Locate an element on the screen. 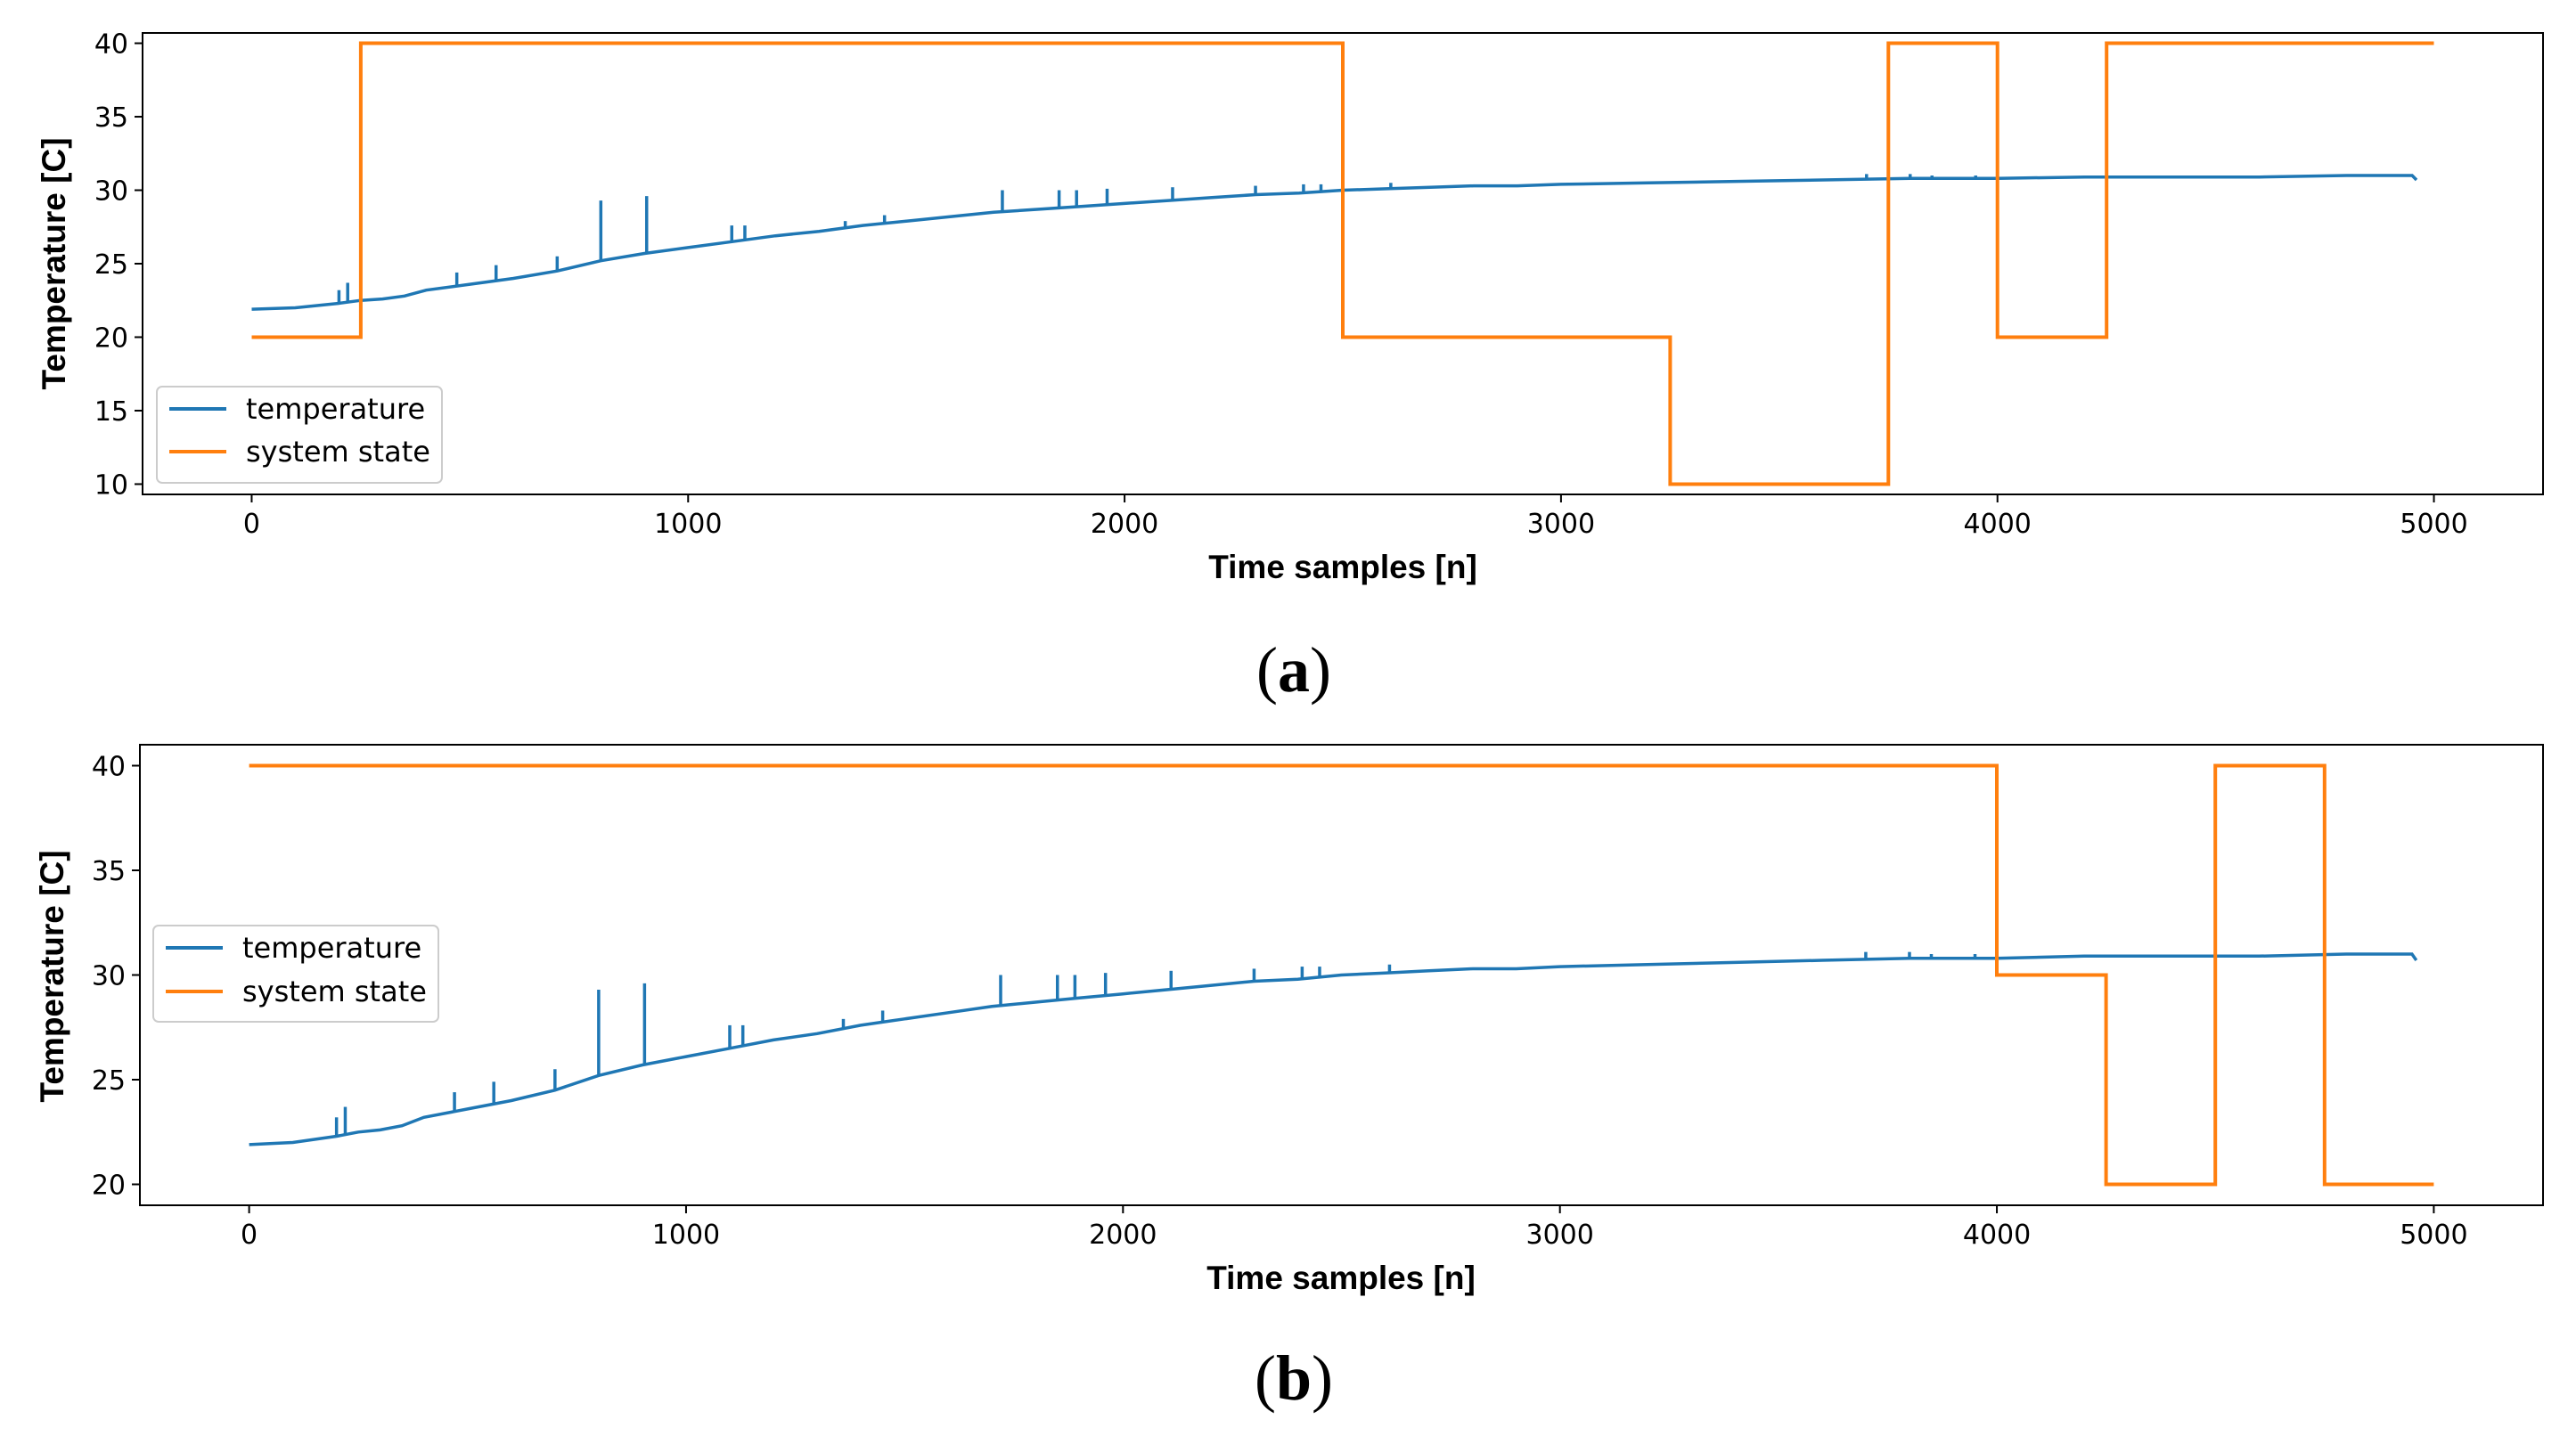  y-tick-label-40-a: 40 is located at coordinates (111, 45).